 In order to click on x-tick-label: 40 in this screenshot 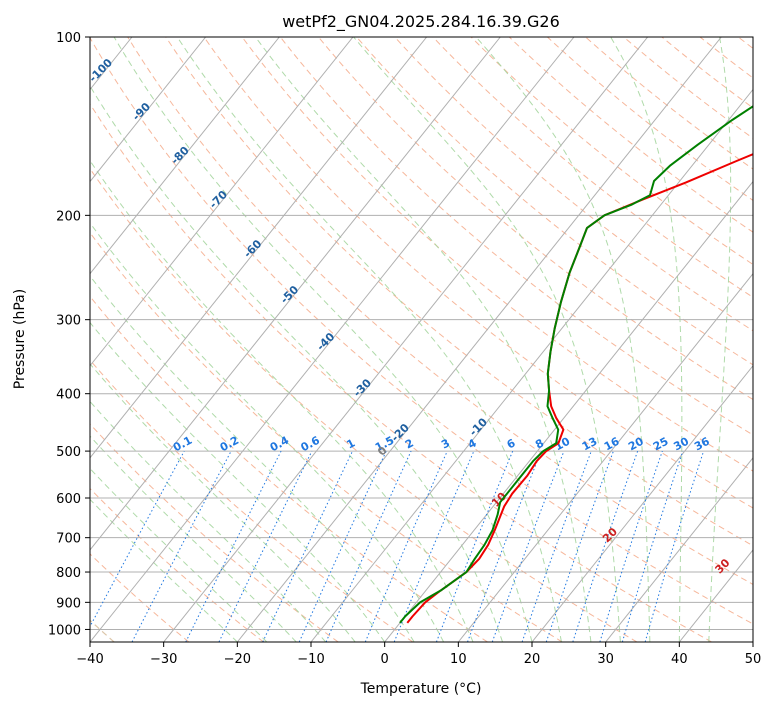, I will do `click(679, 659)`.